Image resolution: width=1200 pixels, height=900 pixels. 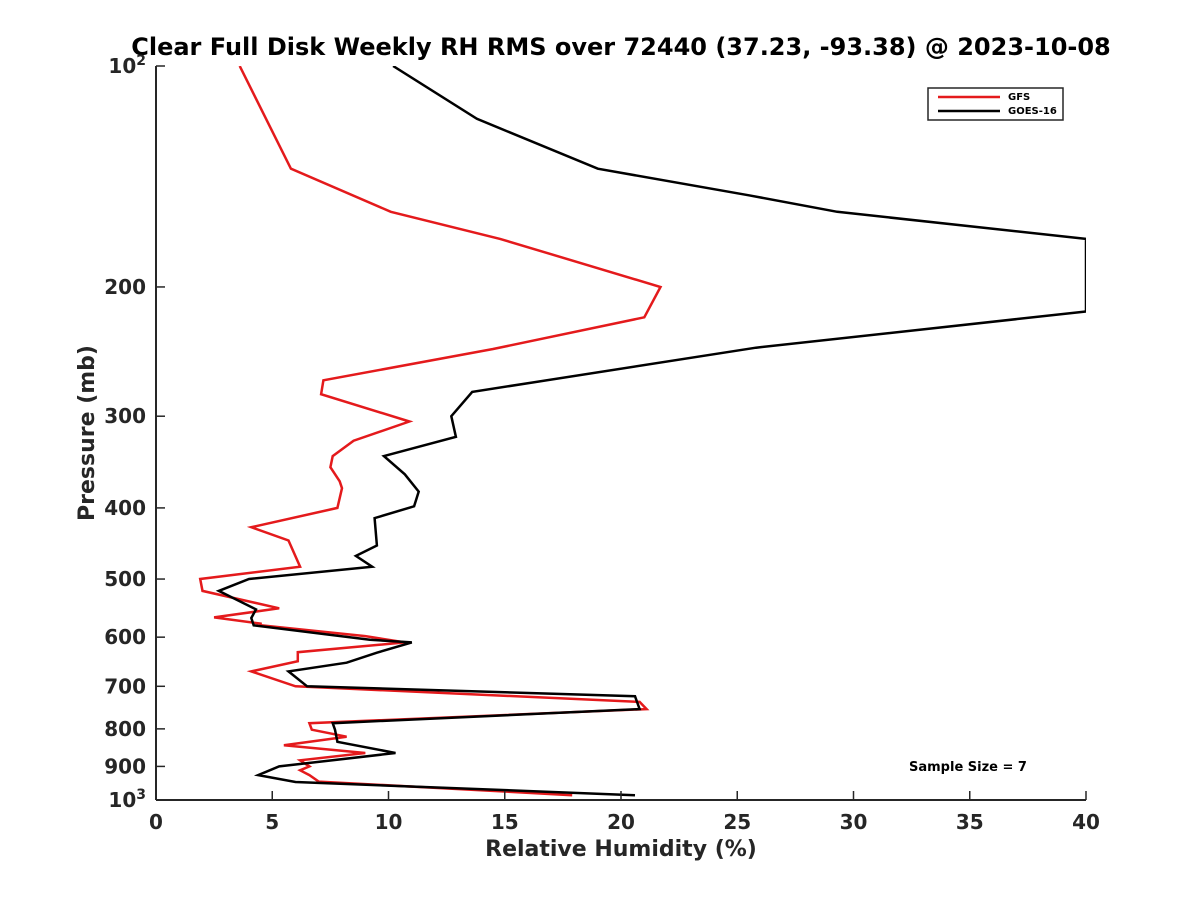 What do you see at coordinates (621, 822) in the screenshot?
I see `x-tick-label: 20` at bounding box center [621, 822].